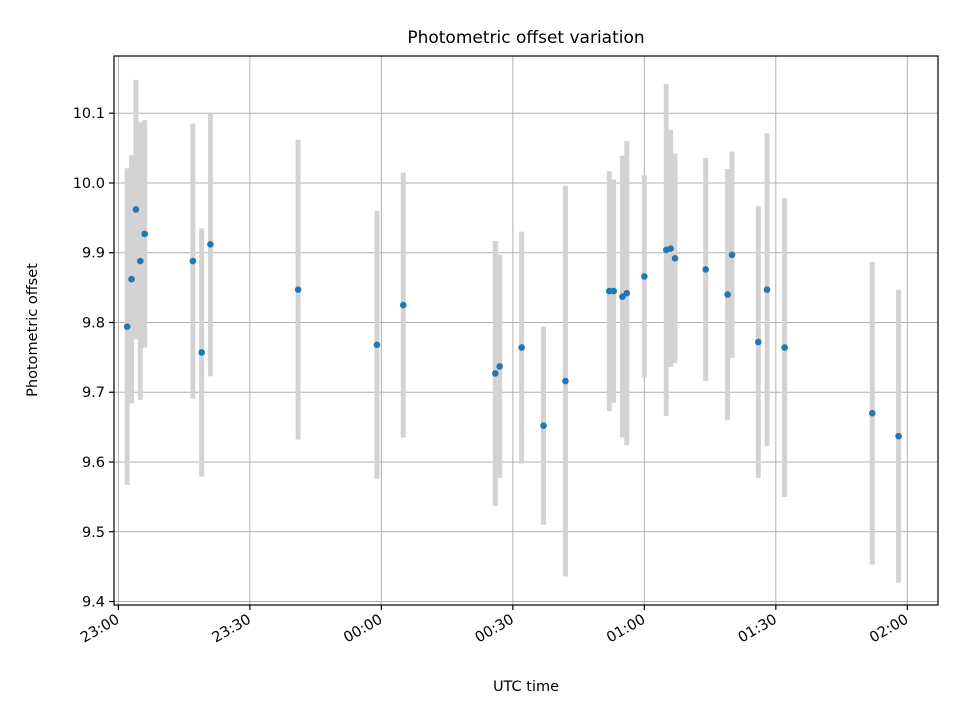 The height and width of the screenshot is (720, 960). Describe the element at coordinates (93, 533) in the screenshot. I see `y-tick-label: 9.5` at that location.